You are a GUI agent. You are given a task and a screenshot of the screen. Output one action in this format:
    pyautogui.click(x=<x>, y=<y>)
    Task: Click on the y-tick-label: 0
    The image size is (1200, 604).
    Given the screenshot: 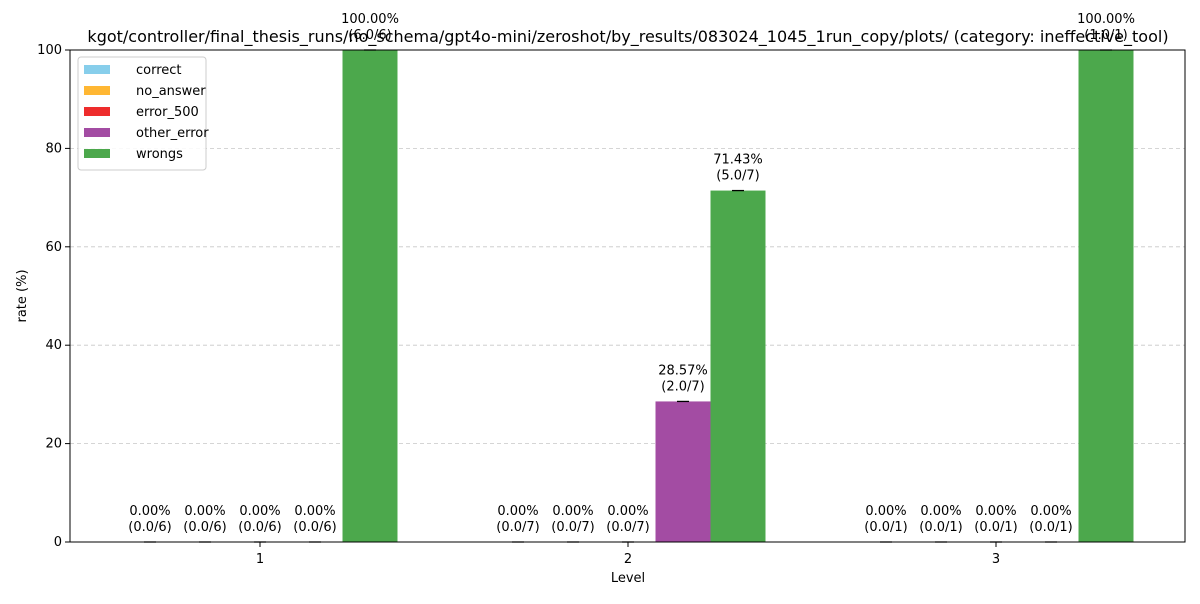 What is the action you would take?
    pyautogui.click(x=58, y=542)
    